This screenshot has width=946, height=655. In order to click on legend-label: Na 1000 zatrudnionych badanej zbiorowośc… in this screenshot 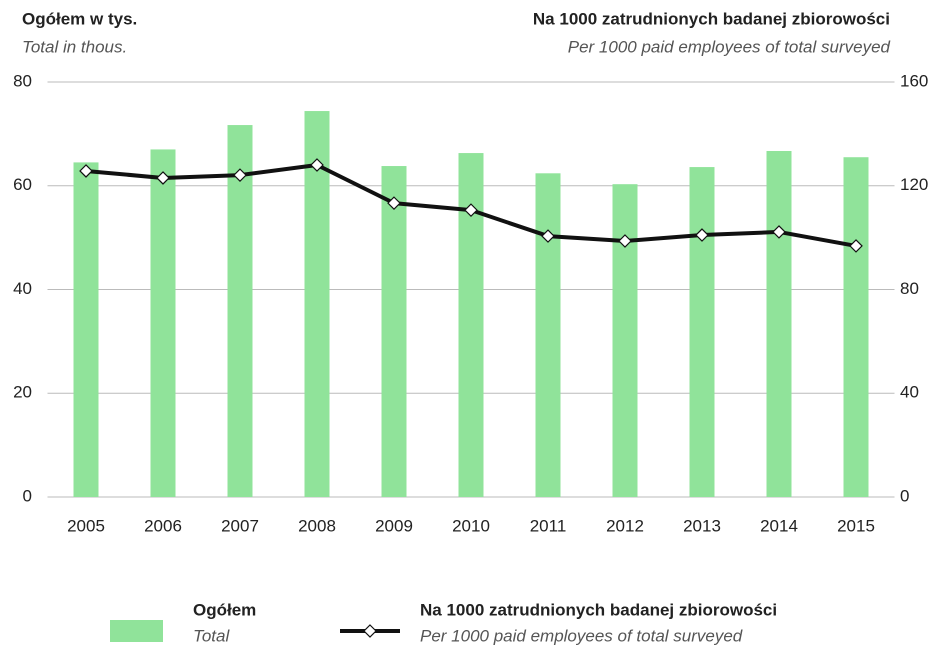, I will do `click(598, 609)`.